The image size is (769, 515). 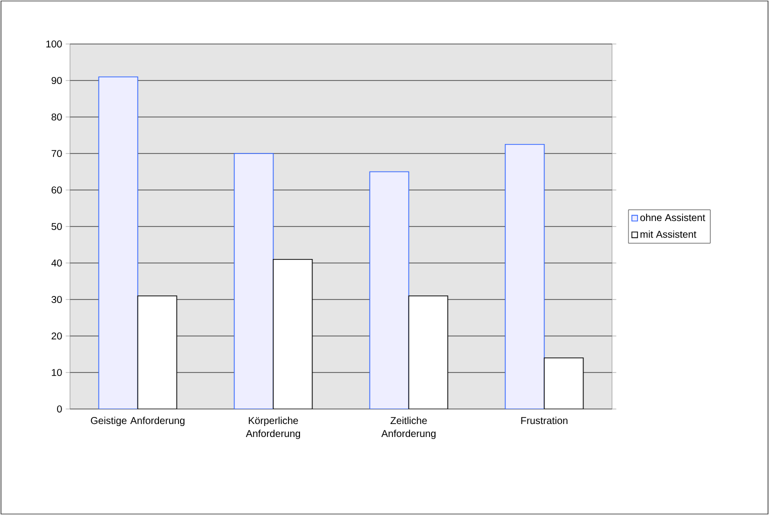 What do you see at coordinates (57, 226) in the screenshot?
I see `y-tick-label: 50` at bounding box center [57, 226].